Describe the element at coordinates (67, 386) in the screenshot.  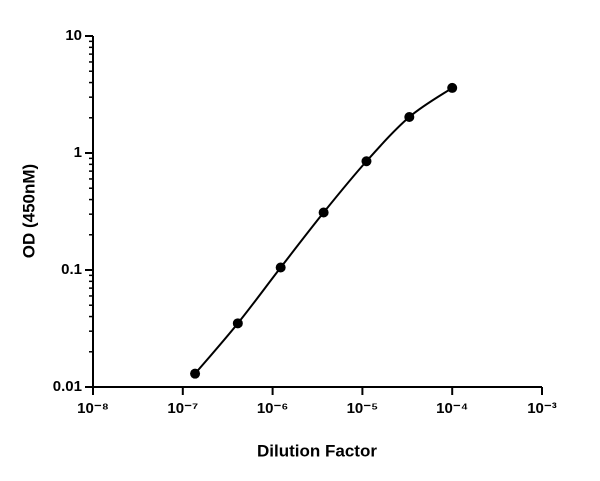
I see `y-tick-label: 0.01` at that location.